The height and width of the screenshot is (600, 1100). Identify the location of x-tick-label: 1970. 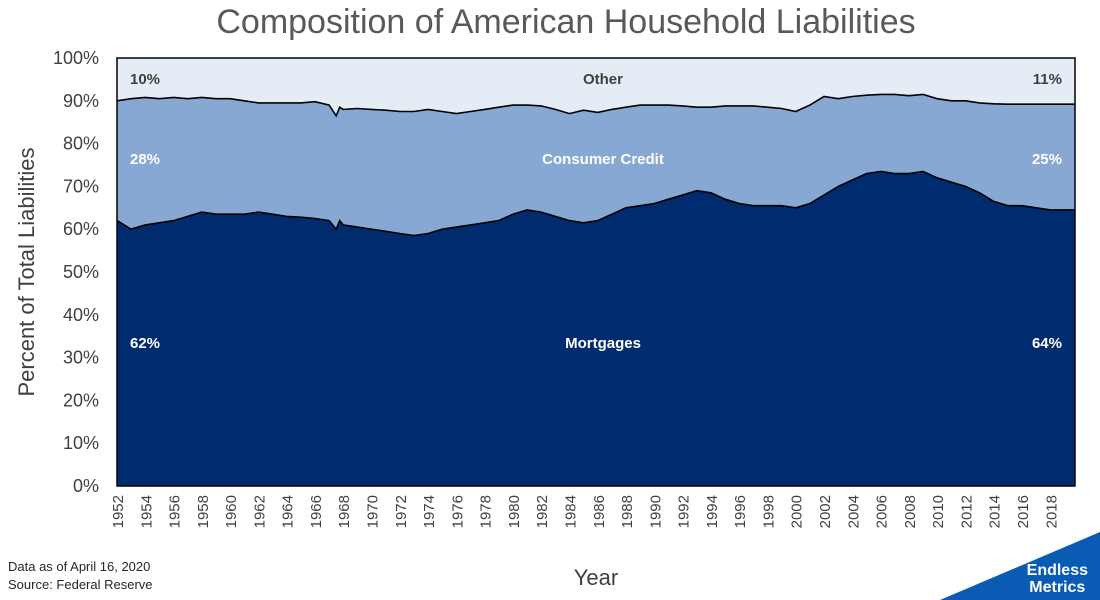
(373, 511).